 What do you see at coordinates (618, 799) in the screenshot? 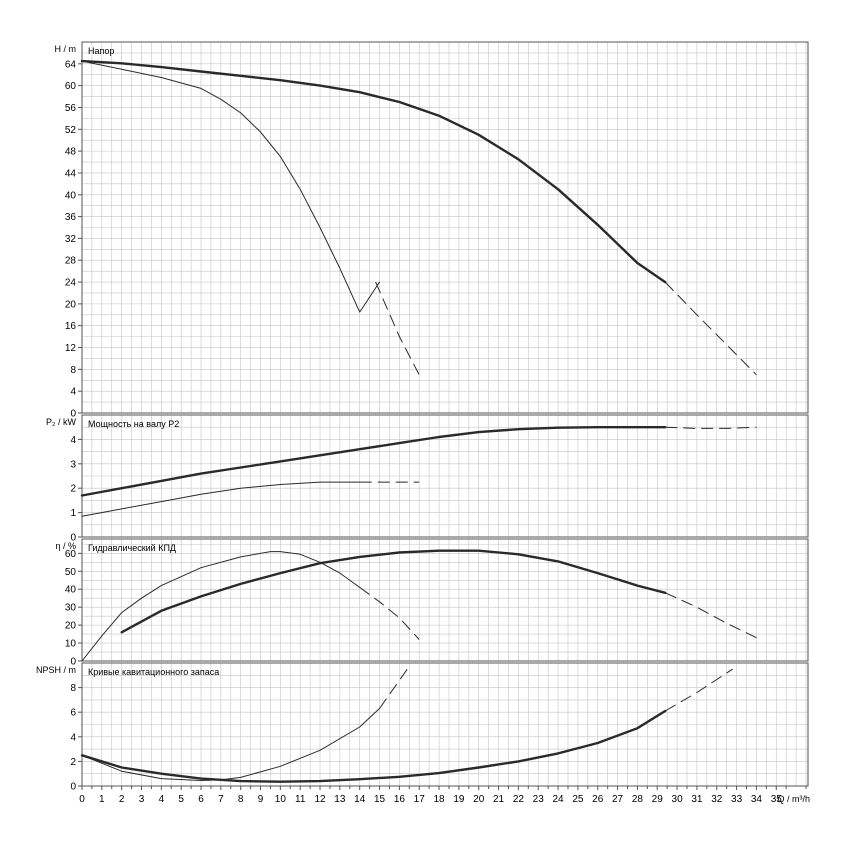
I see `x-tick-label: 27` at bounding box center [618, 799].